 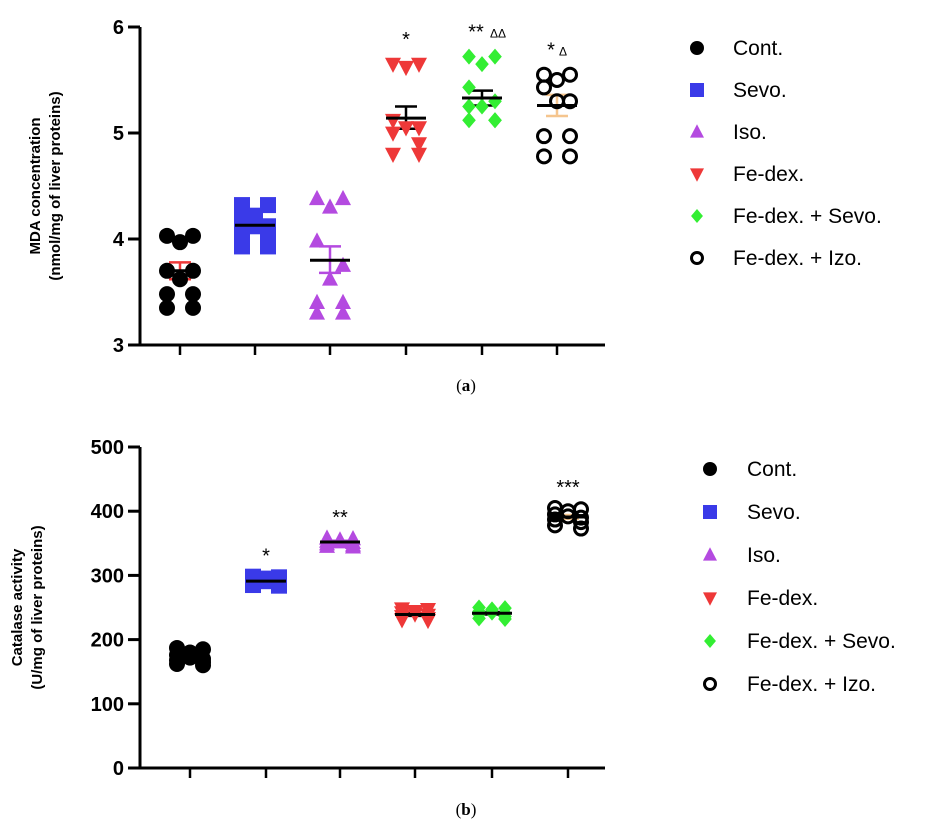 What do you see at coordinates (118, 769) in the screenshot?
I see `y-tick-label: 0` at bounding box center [118, 769].